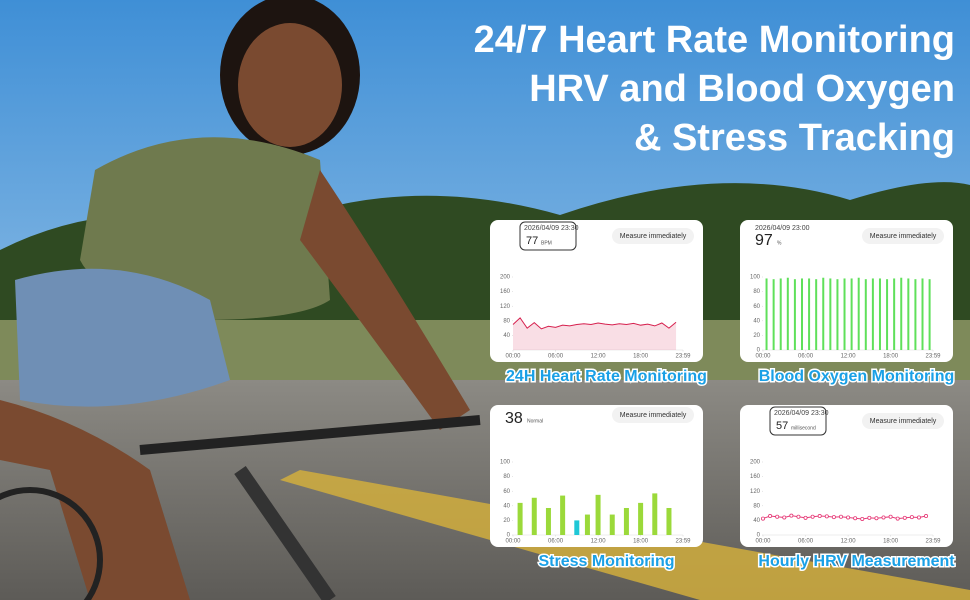 The height and width of the screenshot is (600, 970). What do you see at coordinates (505, 278) in the screenshot?
I see `y-tick-label: 200` at bounding box center [505, 278].